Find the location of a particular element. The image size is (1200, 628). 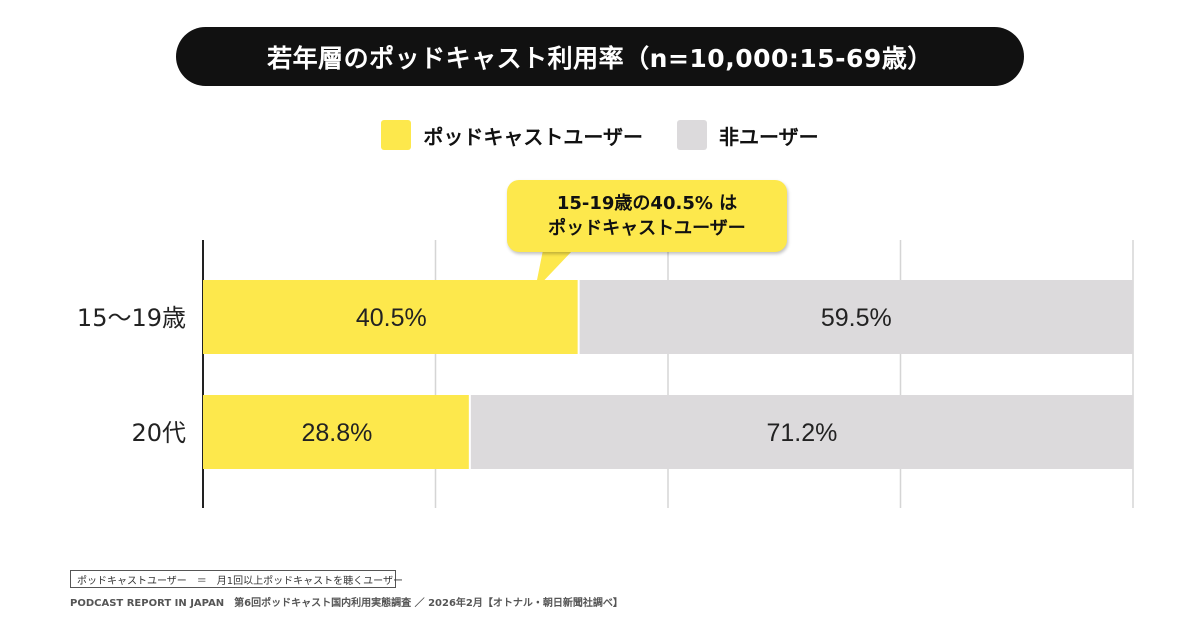

callout-line-2: ポッドキャストユーザー is located at coordinates (647, 228).